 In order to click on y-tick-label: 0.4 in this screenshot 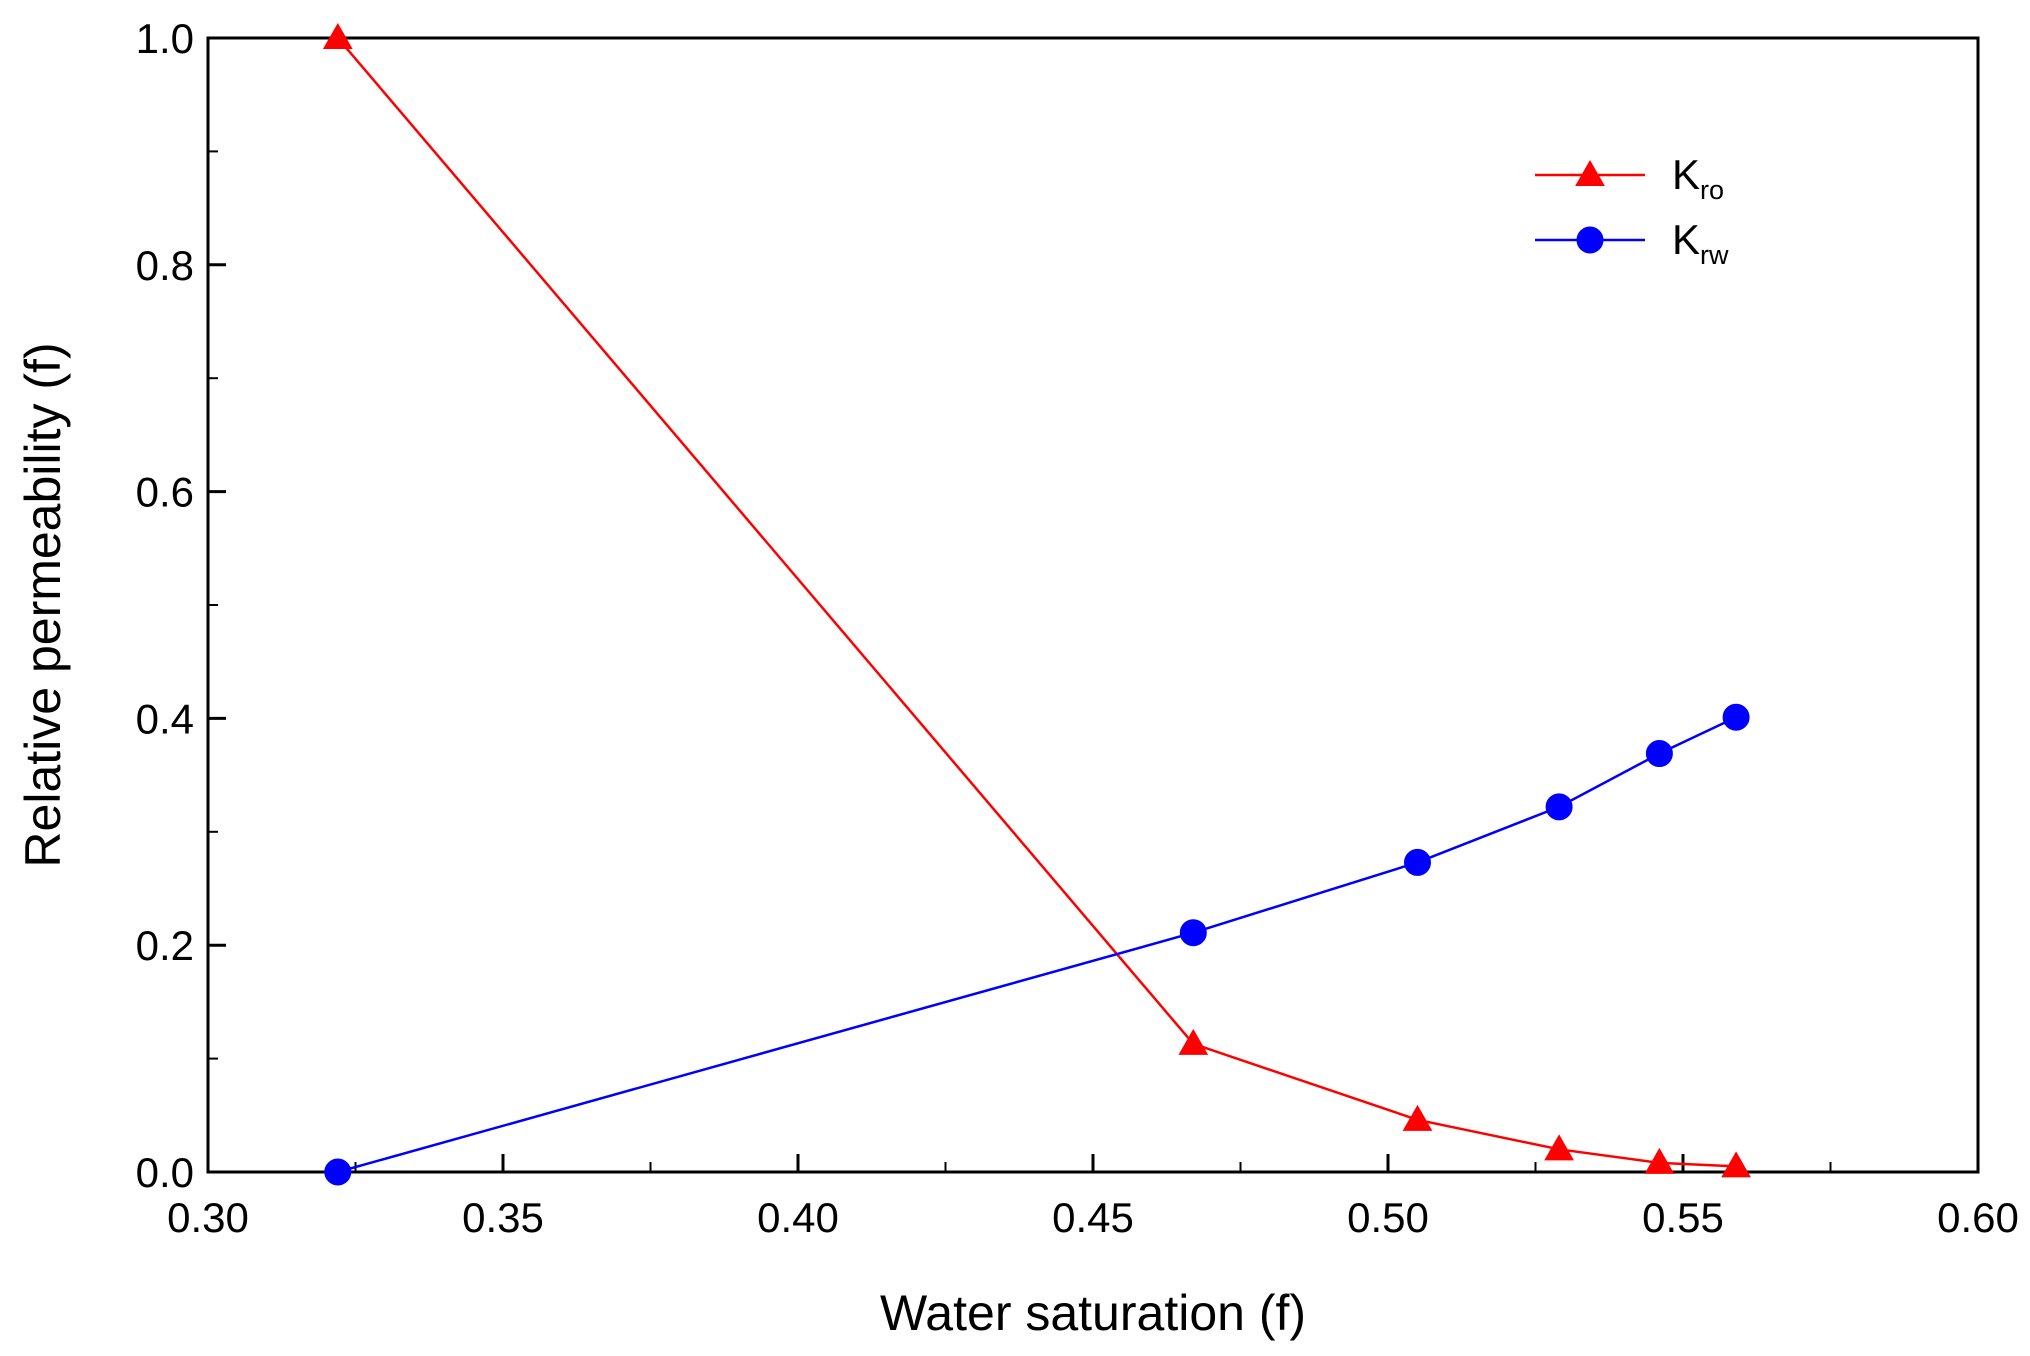, I will do `click(165, 718)`.